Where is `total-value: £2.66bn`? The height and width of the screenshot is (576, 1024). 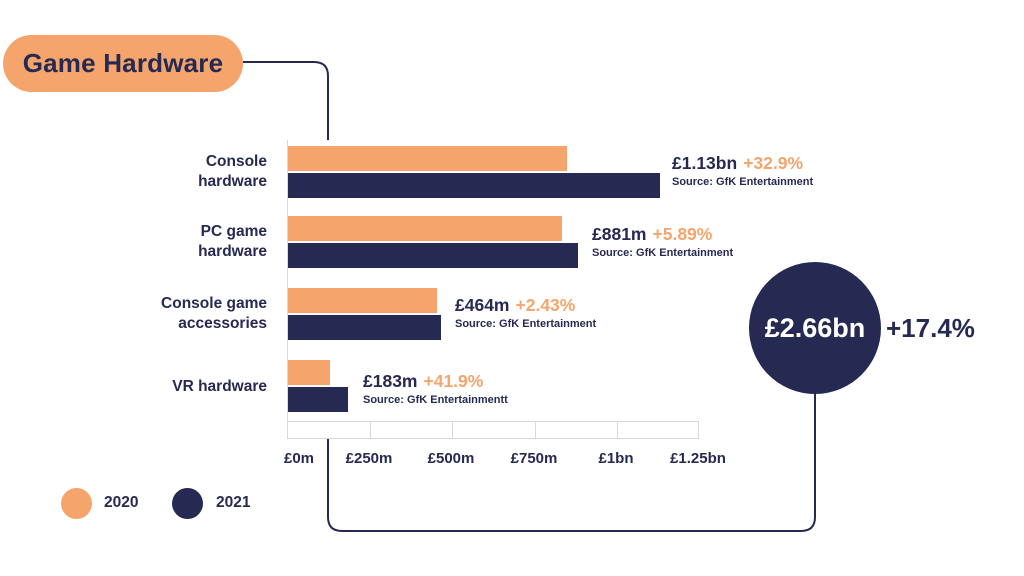 total-value: £2.66bn is located at coordinates (815, 327).